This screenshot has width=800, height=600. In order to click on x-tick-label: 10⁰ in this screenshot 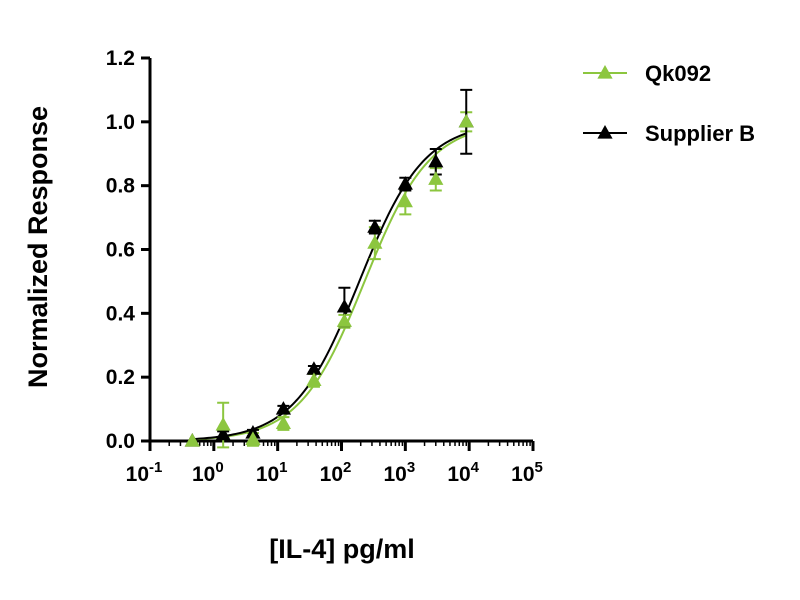, I will do `click(208, 472)`.